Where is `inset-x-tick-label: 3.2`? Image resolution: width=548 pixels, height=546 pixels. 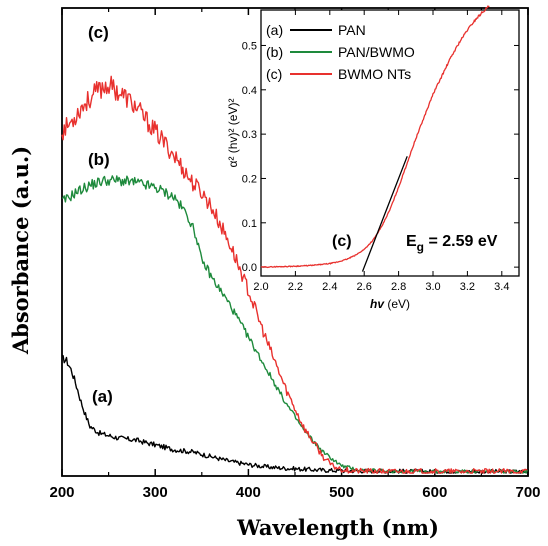
inset-x-tick-label: 3.2 is located at coordinates (467, 287).